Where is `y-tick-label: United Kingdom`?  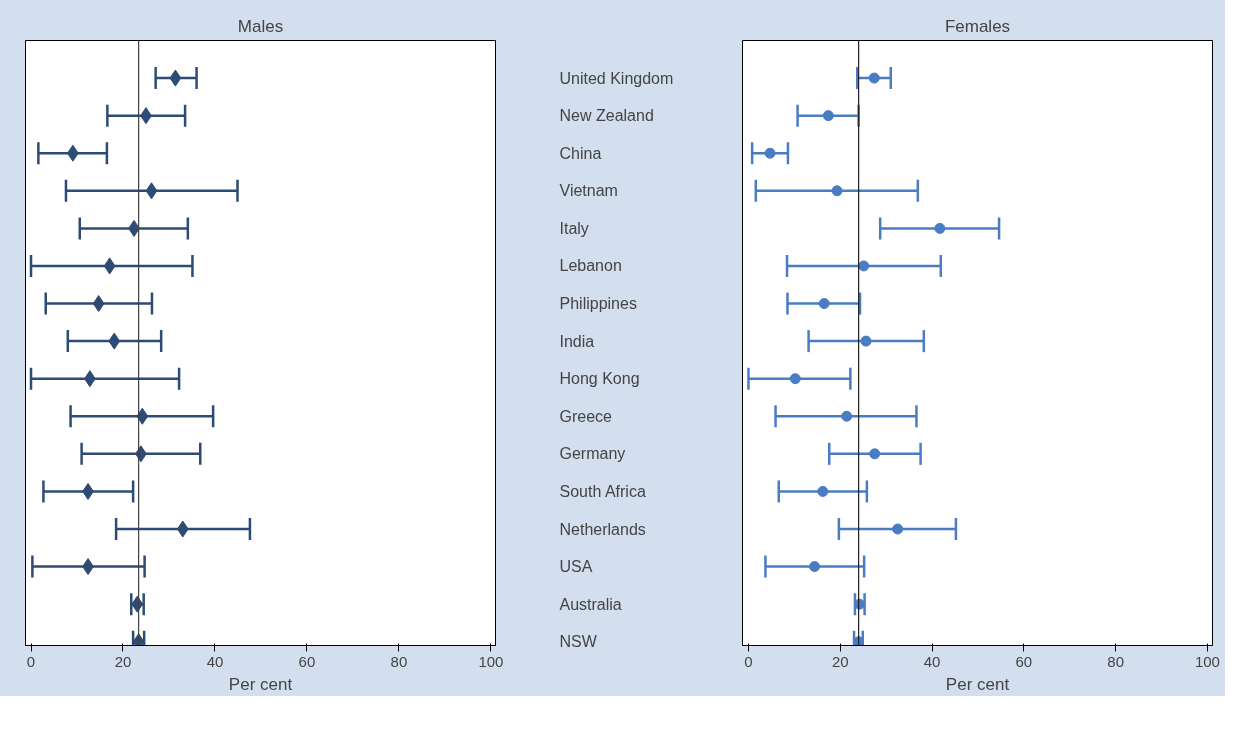 y-tick-label: United Kingdom is located at coordinates (616, 78).